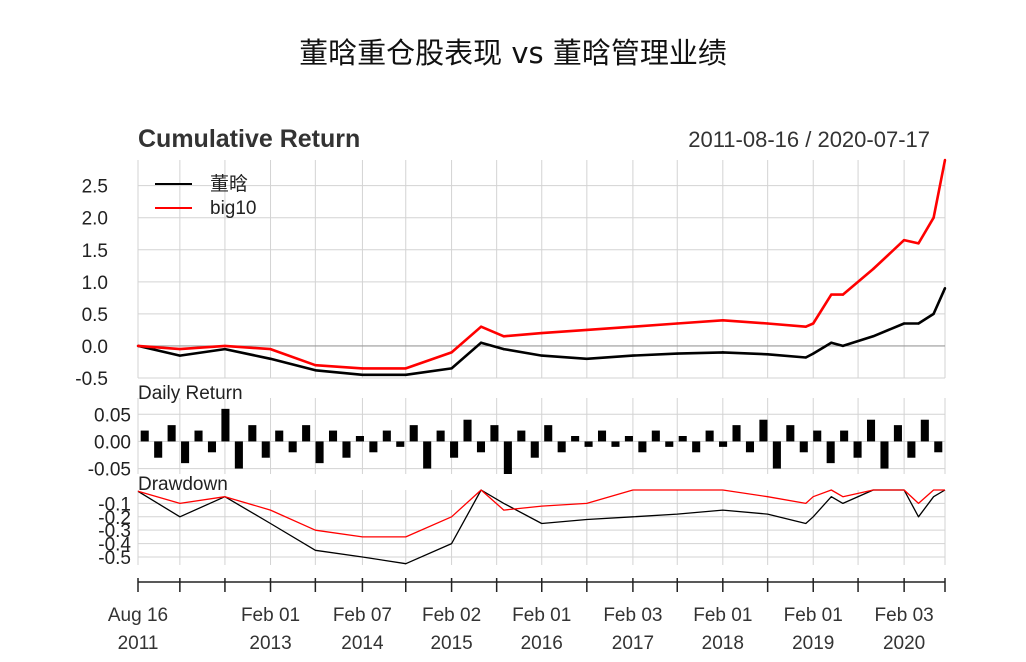 The height and width of the screenshot is (662, 1026). Describe the element at coordinates (95, 219) in the screenshot. I see `cum-ytick-1: 2.0` at that location.